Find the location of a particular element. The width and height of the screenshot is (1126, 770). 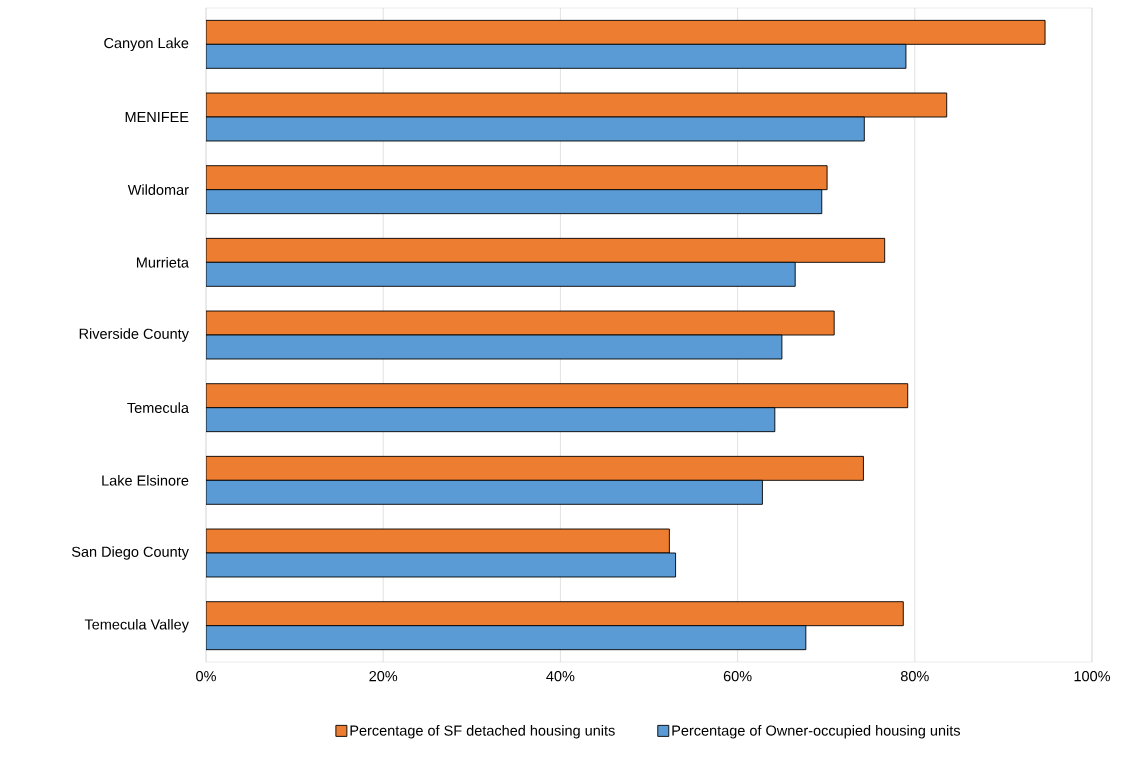

y-tick-label: Temecula is located at coordinates (158, 407).